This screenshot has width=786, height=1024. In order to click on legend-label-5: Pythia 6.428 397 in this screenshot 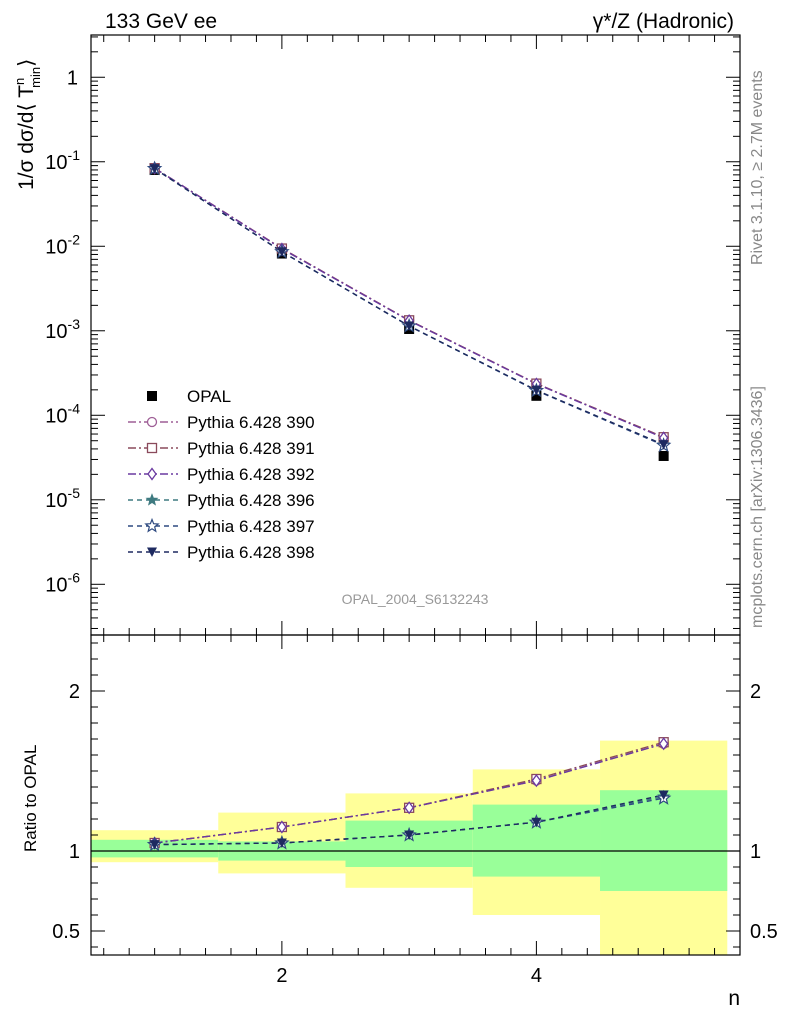, I will do `click(251, 526)`.